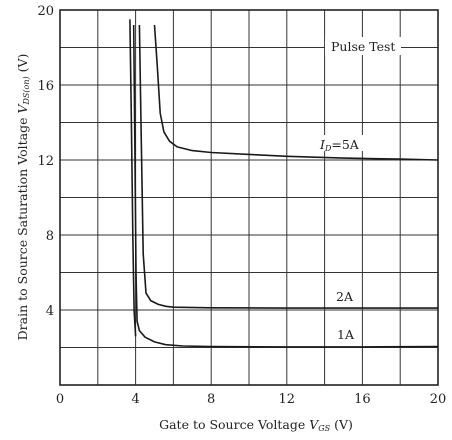 The image size is (452, 440). Describe the element at coordinates (339, 145) in the screenshot. I see `series-label-5a: ID=5A` at that location.